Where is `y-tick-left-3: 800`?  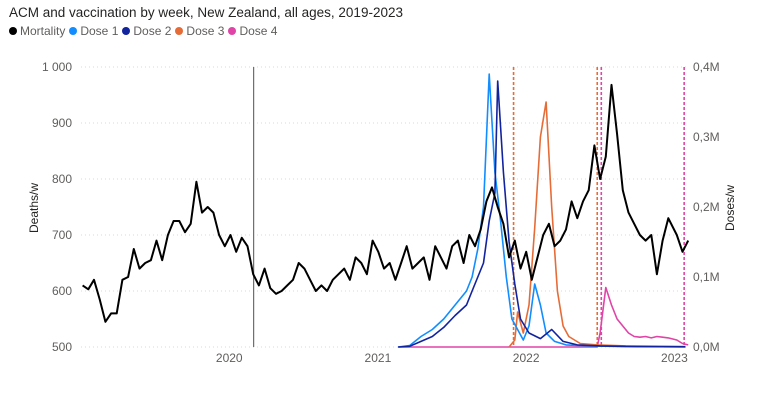
y-tick-left-3: 800 is located at coordinates (62, 179).